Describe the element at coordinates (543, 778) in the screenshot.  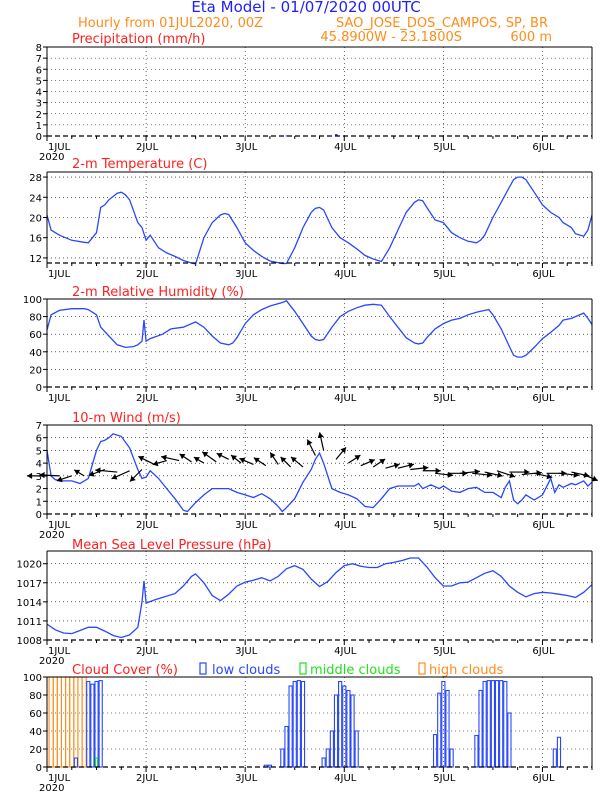
I see `cloud-xtick-label: 6JUL` at that location.